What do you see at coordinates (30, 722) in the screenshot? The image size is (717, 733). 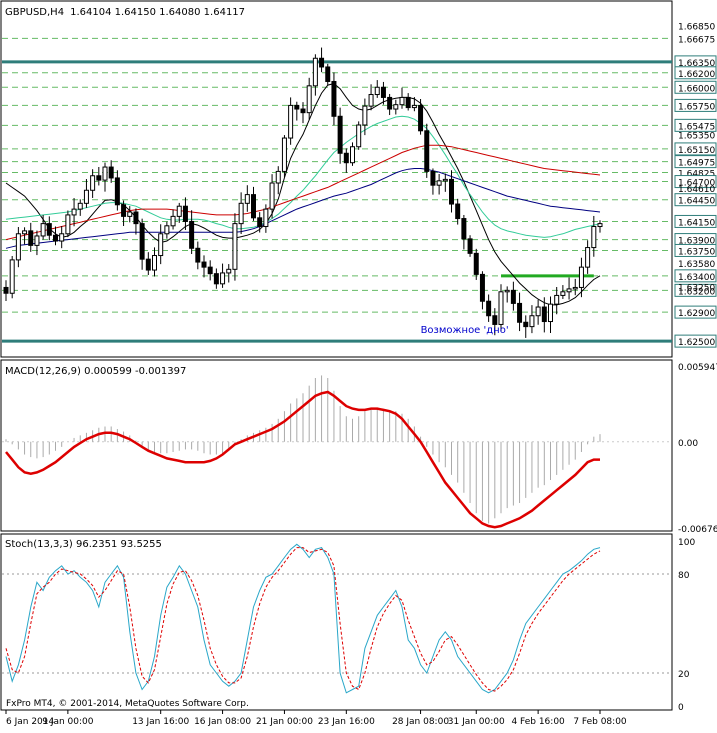 I see `time-axis-label: 6 Jan 2014` at bounding box center [30, 722].